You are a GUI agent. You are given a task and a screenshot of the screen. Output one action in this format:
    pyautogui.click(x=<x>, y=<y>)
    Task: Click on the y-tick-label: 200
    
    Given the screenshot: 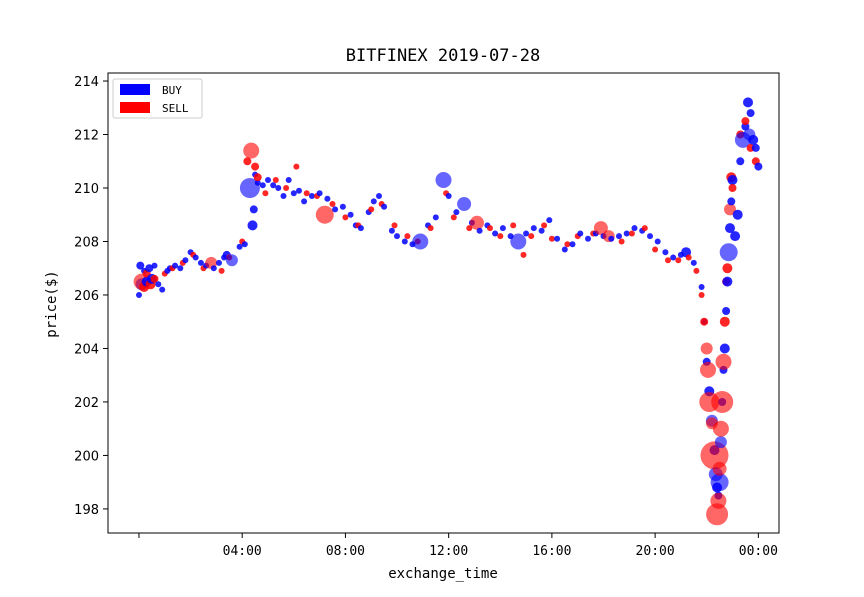 What is the action you would take?
    pyautogui.click(x=86, y=456)
    